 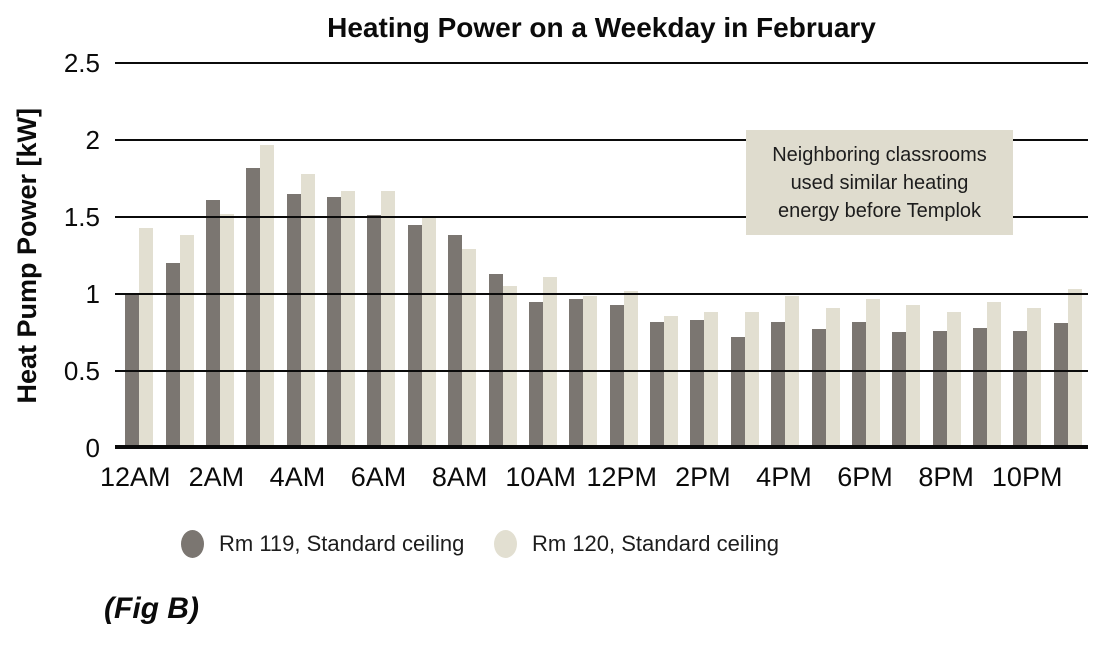 I want to click on bar-rm119-12pm, so click(x=616, y=376).